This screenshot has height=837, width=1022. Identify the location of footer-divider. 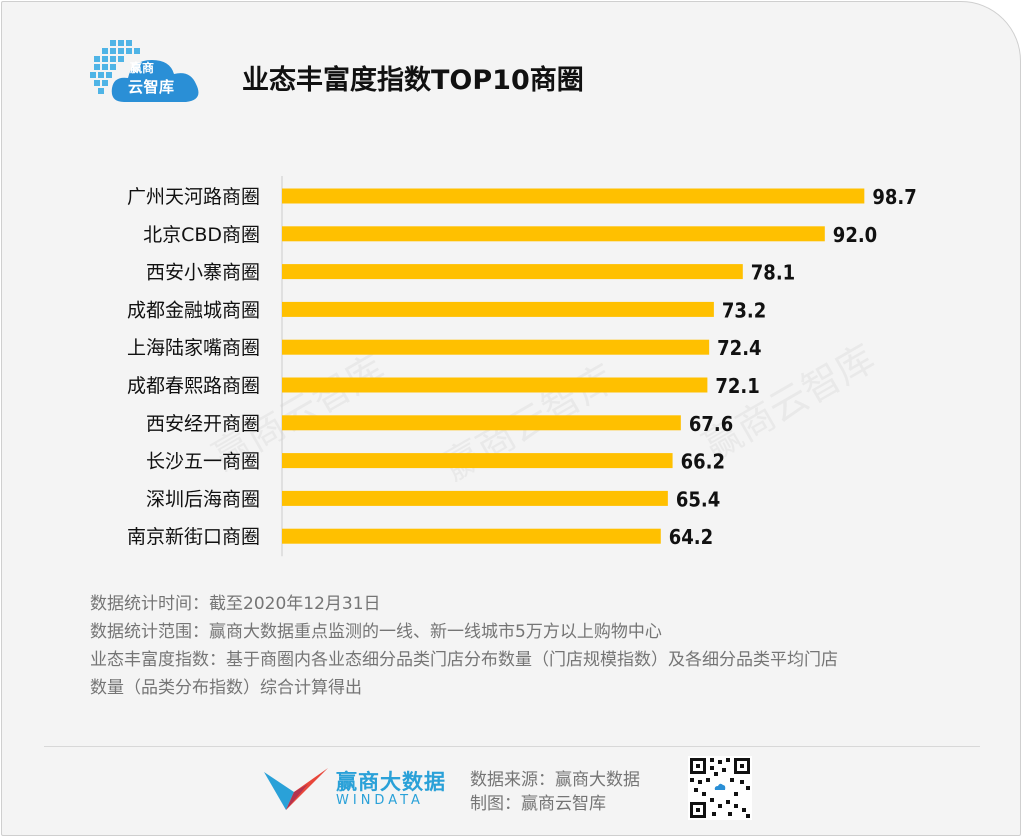
(512, 746).